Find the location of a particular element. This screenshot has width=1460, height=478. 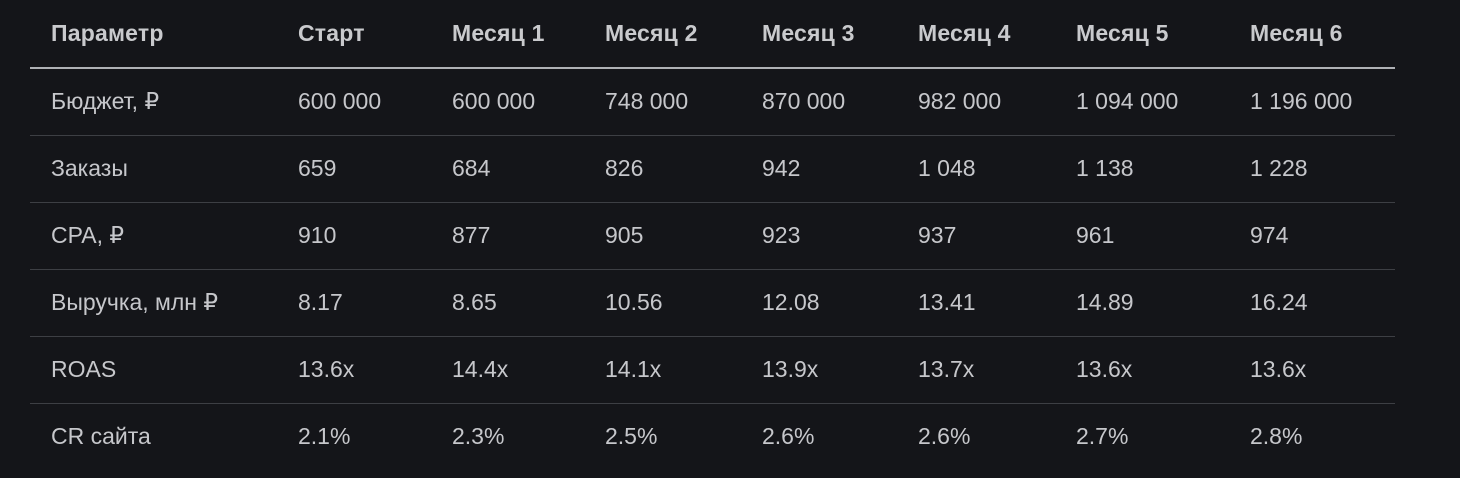

cell-value: 14.1x is located at coordinates (662, 370).